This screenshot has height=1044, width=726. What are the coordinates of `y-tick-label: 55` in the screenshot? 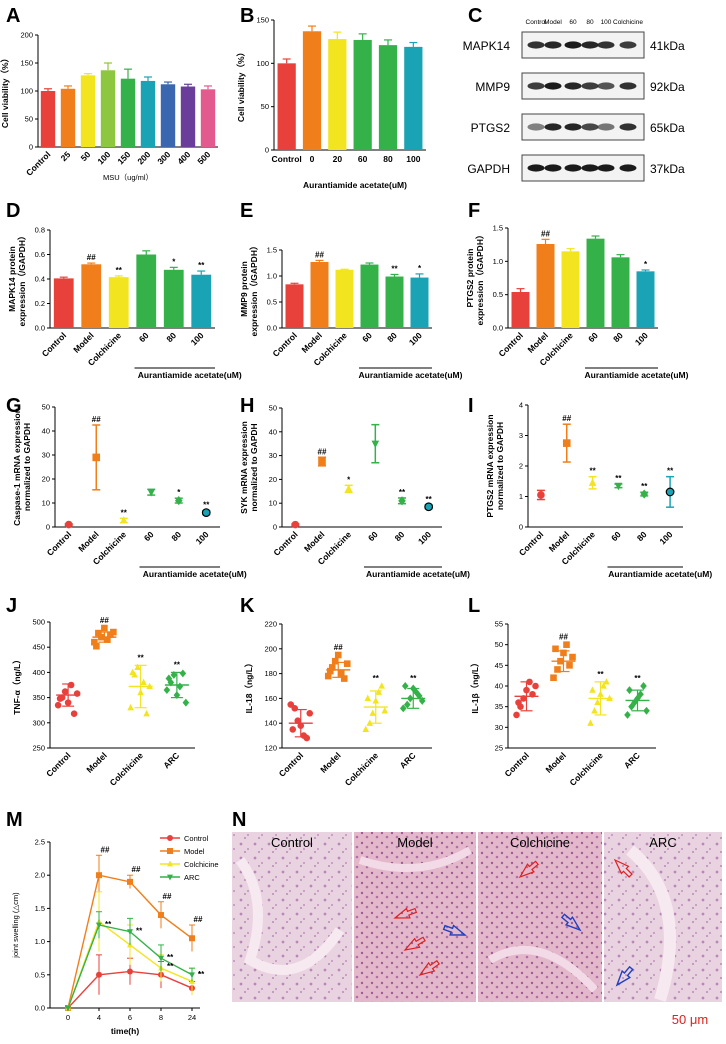 It's located at (499, 624).